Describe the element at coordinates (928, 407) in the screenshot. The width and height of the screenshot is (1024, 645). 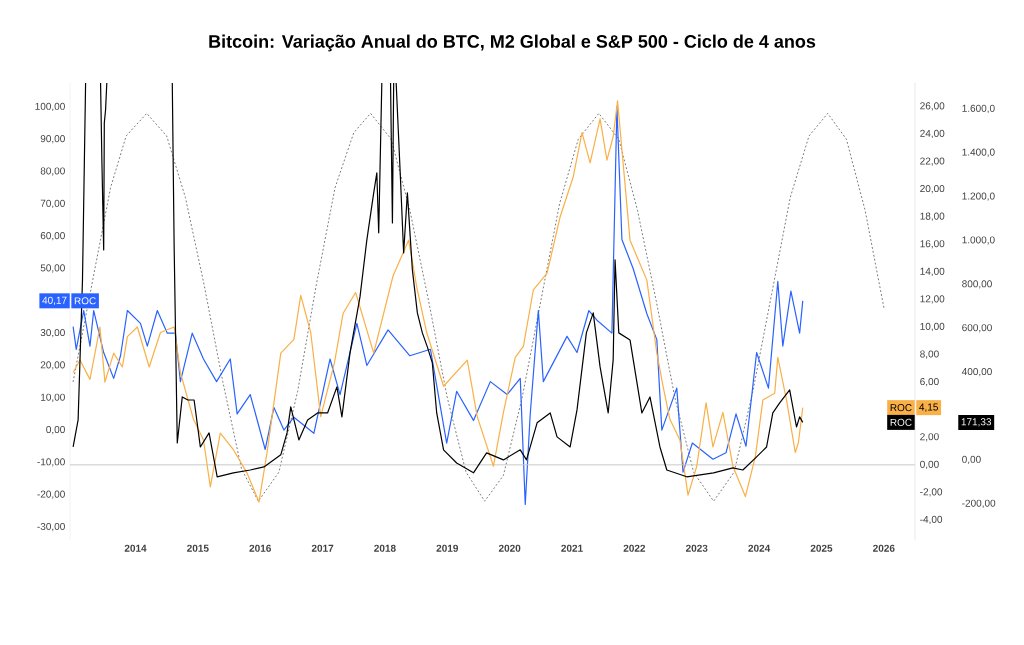
I see `text: 4,15` at that location.